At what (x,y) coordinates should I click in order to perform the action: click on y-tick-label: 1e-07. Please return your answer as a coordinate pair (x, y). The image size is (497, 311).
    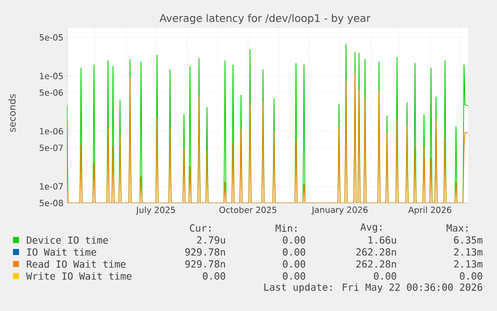
    Looking at the image, I should click on (51, 186).